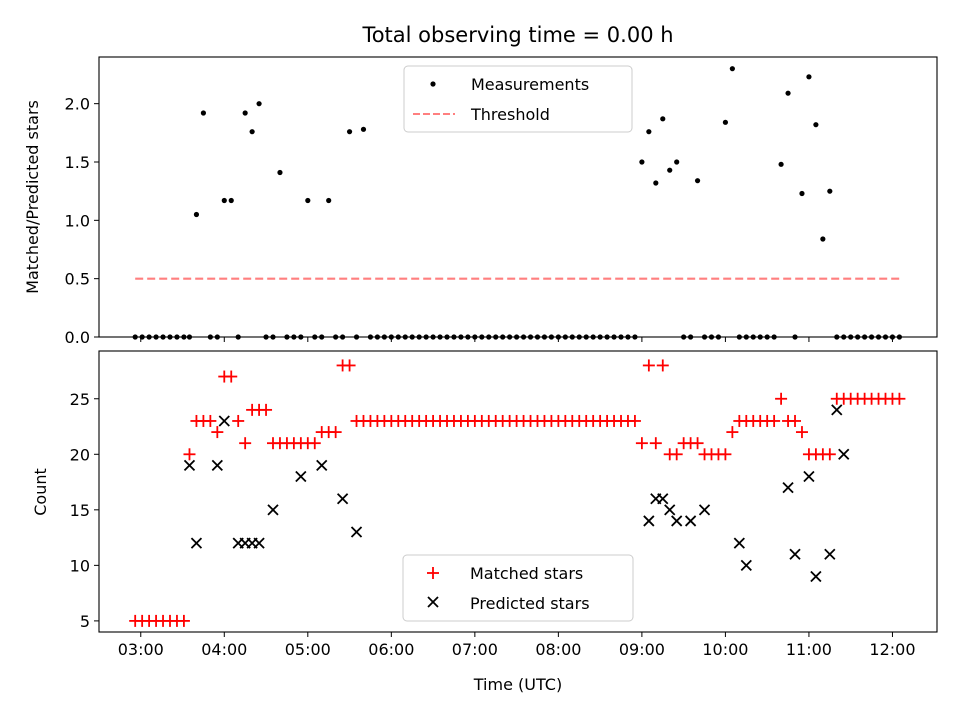 This screenshot has height=720, width=960. Describe the element at coordinates (517, 684) in the screenshot. I see `bottom-xlabel: Time (UTC)` at that location.